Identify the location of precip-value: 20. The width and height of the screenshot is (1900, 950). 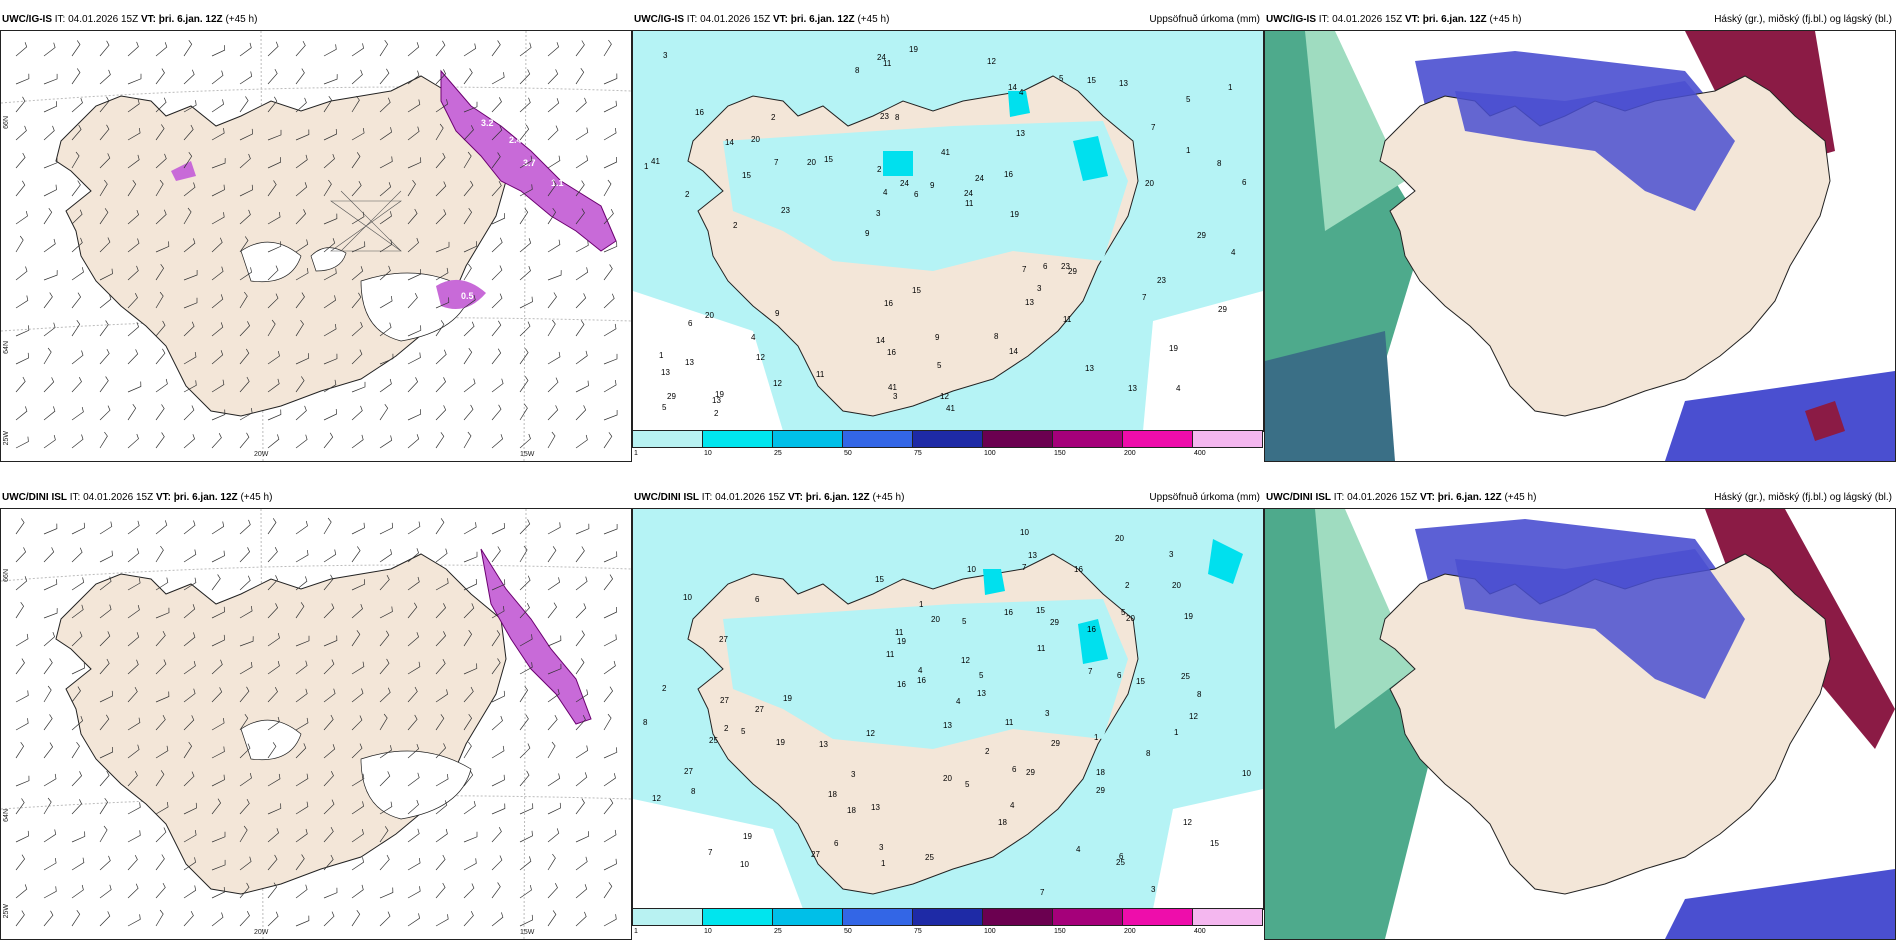
(1149, 183).